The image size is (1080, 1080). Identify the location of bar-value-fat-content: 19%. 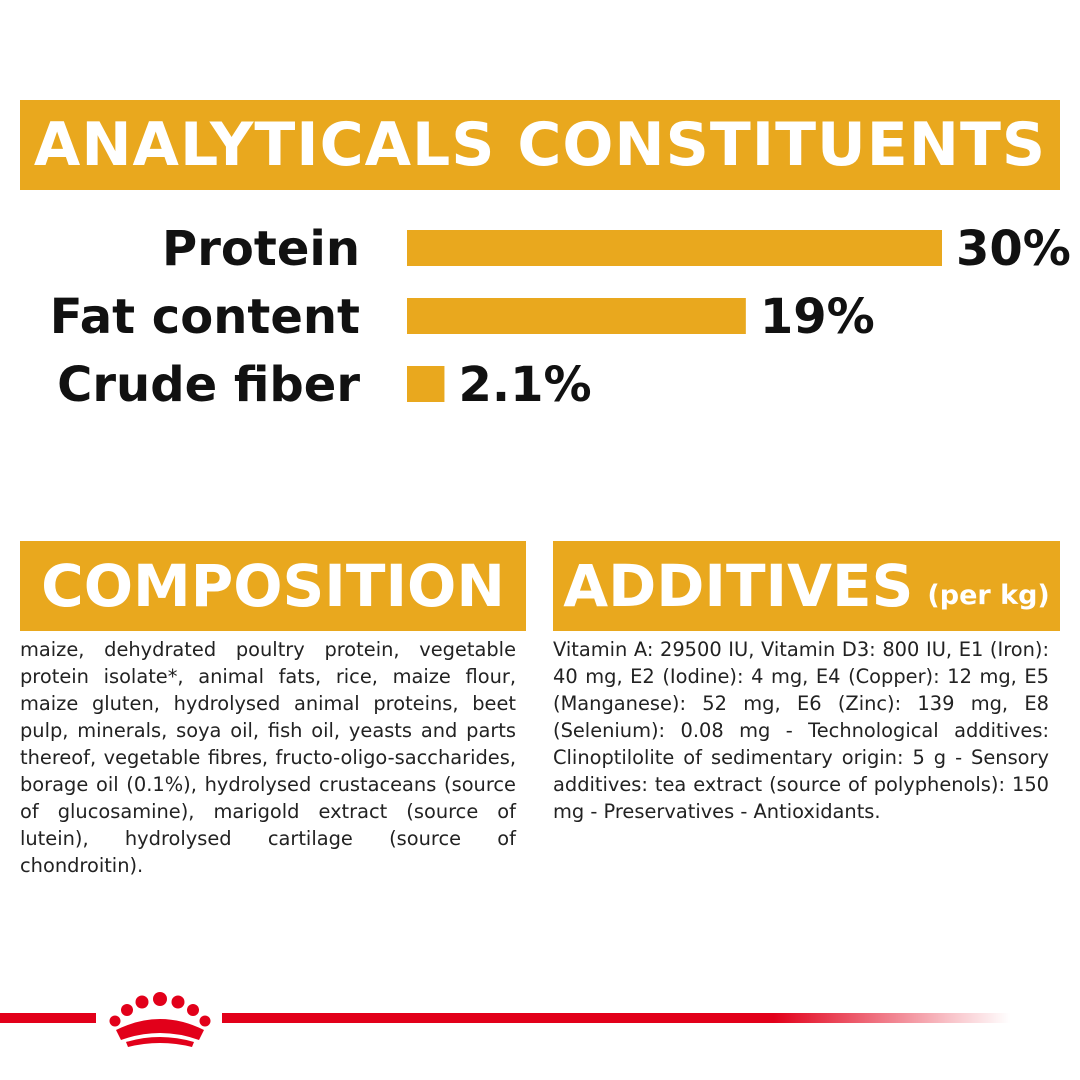
(817, 317).